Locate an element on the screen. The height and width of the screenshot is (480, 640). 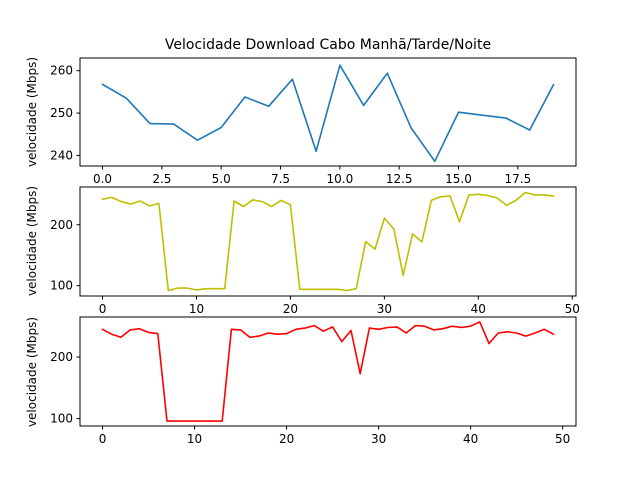
y-axis-label-bottom: velocidade (Mbps) is located at coordinates (32, 372).